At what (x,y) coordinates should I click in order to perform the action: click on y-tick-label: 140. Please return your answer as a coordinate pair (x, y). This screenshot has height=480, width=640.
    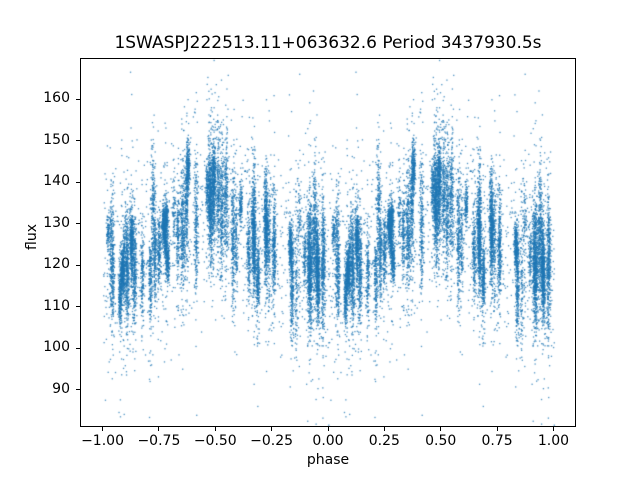
    Looking at the image, I should click on (56, 181).